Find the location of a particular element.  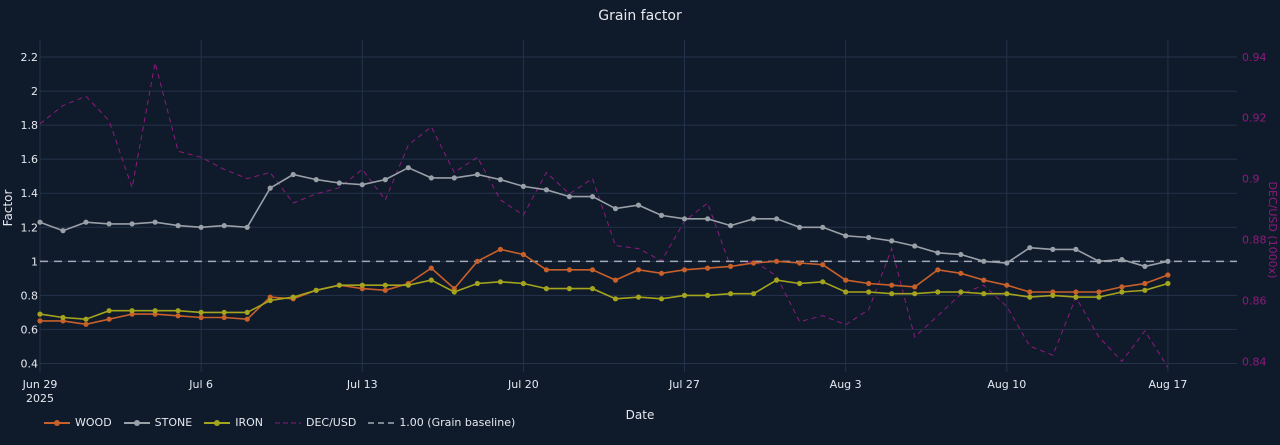

legend-item-stone: STONE is located at coordinates (157, 422).